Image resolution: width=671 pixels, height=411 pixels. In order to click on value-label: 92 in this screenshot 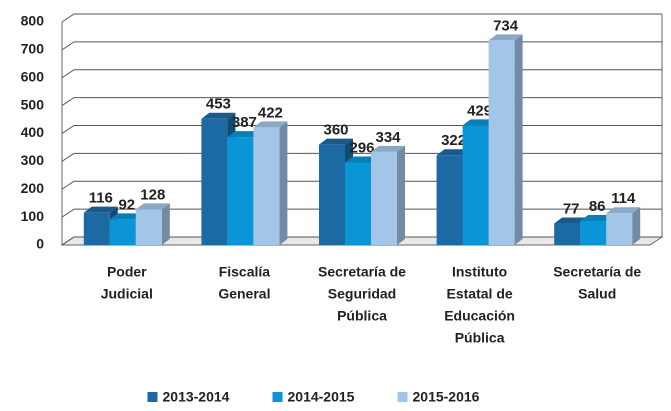, I will do `click(126, 204)`.